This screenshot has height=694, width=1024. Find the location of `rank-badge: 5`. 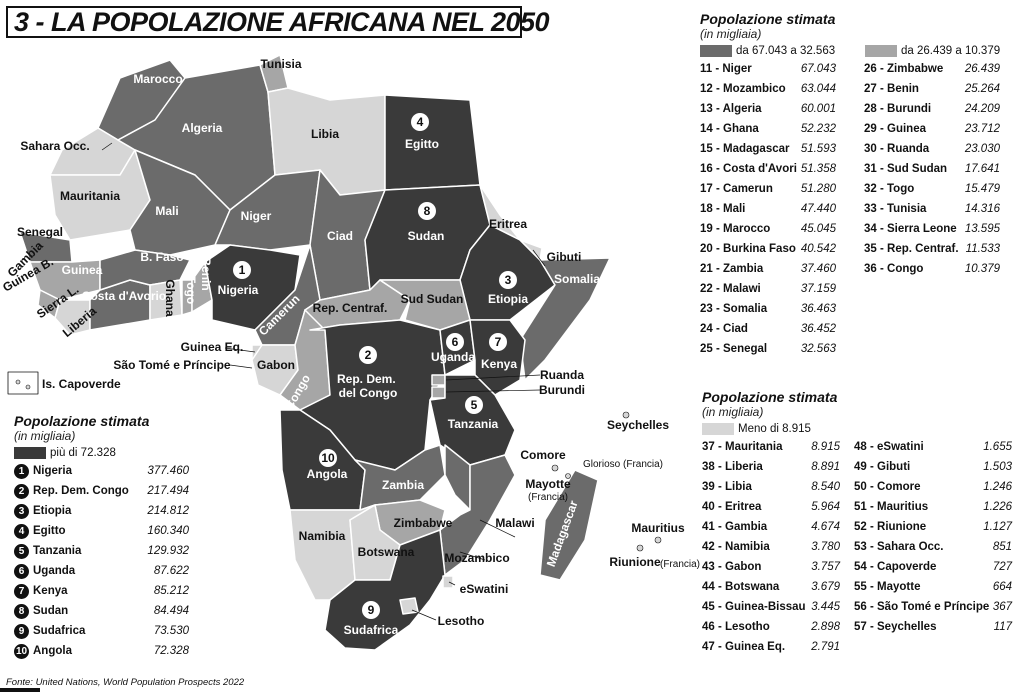

rank-badge: 5 is located at coordinates (21, 551).